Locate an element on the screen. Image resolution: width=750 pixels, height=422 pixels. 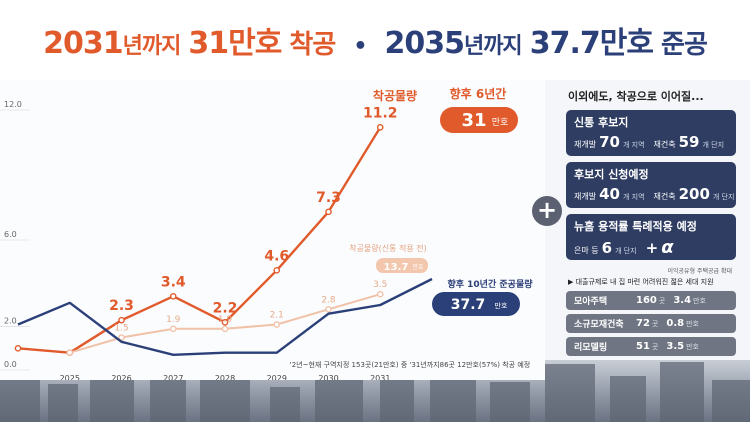
headline-left-value: 31만호 is located at coordinates (235, 43).